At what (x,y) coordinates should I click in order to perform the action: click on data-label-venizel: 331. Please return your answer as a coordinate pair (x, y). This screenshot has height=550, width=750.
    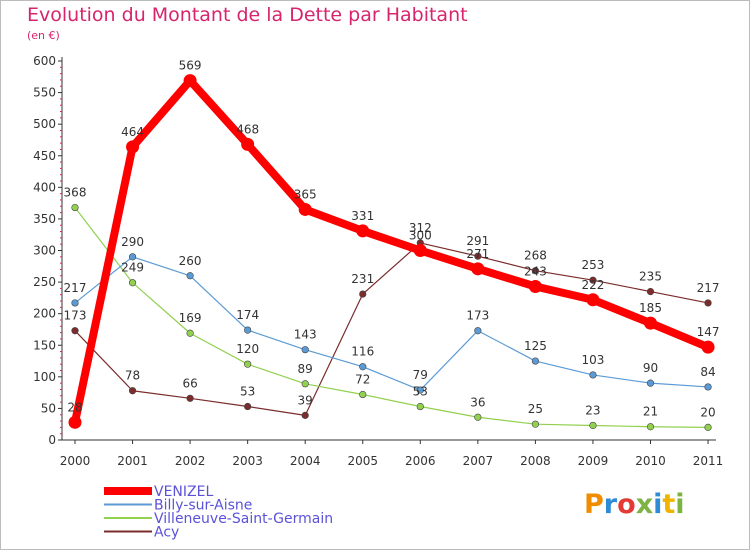
    Looking at the image, I should click on (362, 216).